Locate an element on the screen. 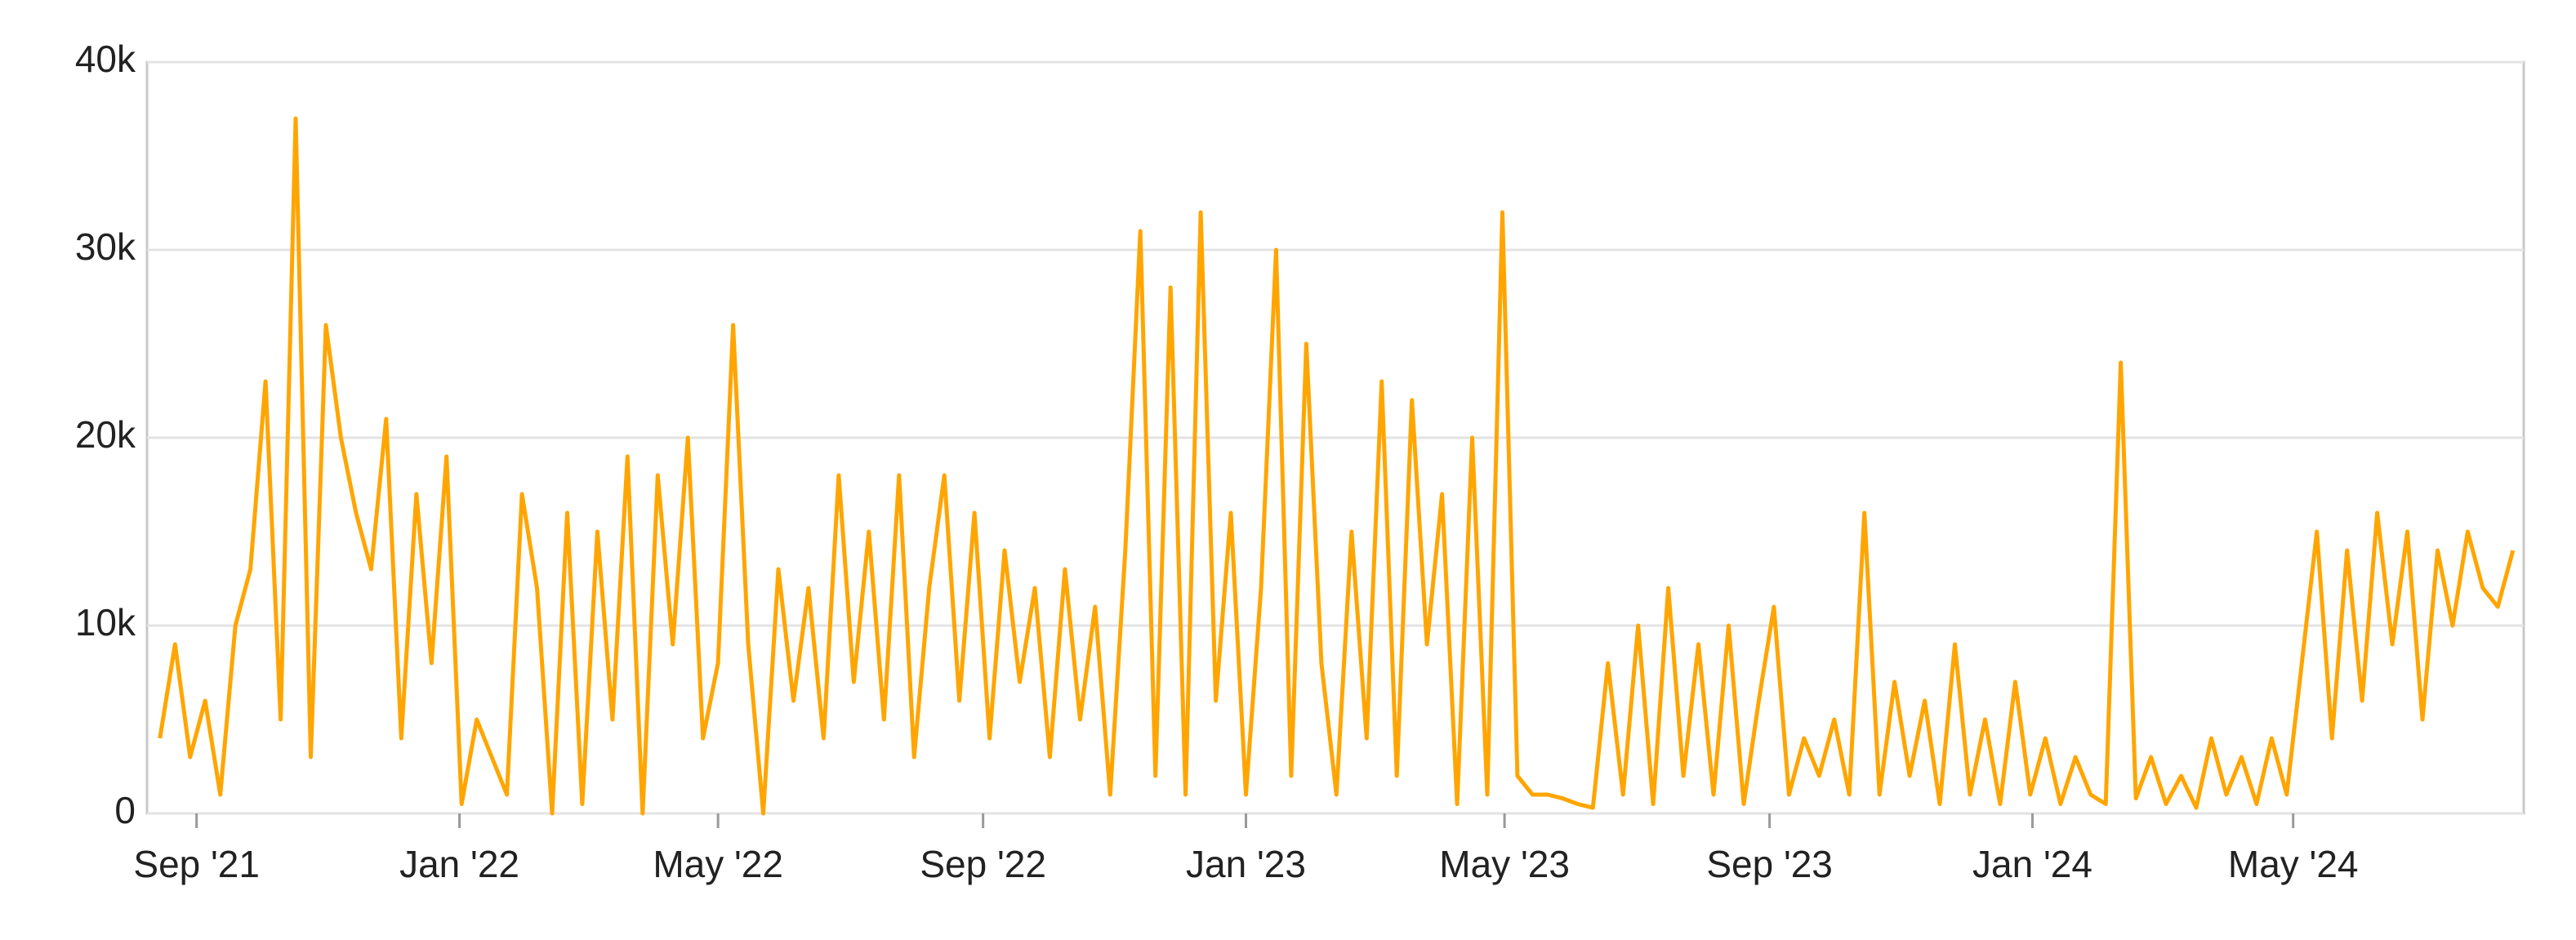 This screenshot has width=2576, height=940. y-tick-label: 40k is located at coordinates (105, 59).